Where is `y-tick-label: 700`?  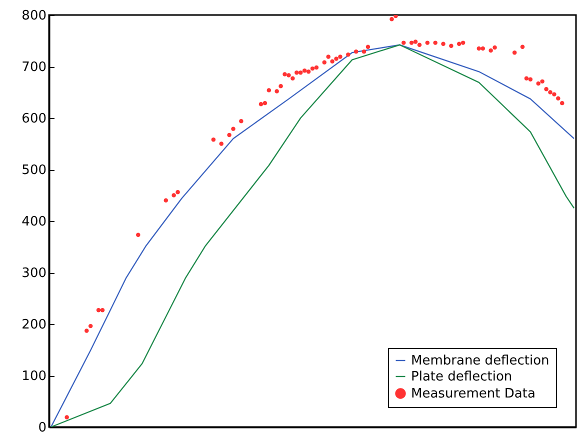 y-tick-label: 700 is located at coordinates (34, 67).